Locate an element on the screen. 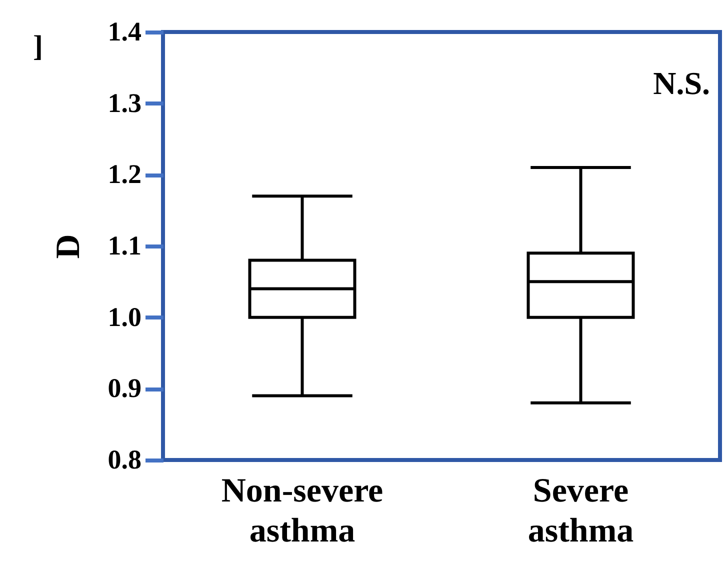 Image resolution: width=725 pixels, height=577 pixels. y-tick-label: 1.2 is located at coordinates (125, 174).